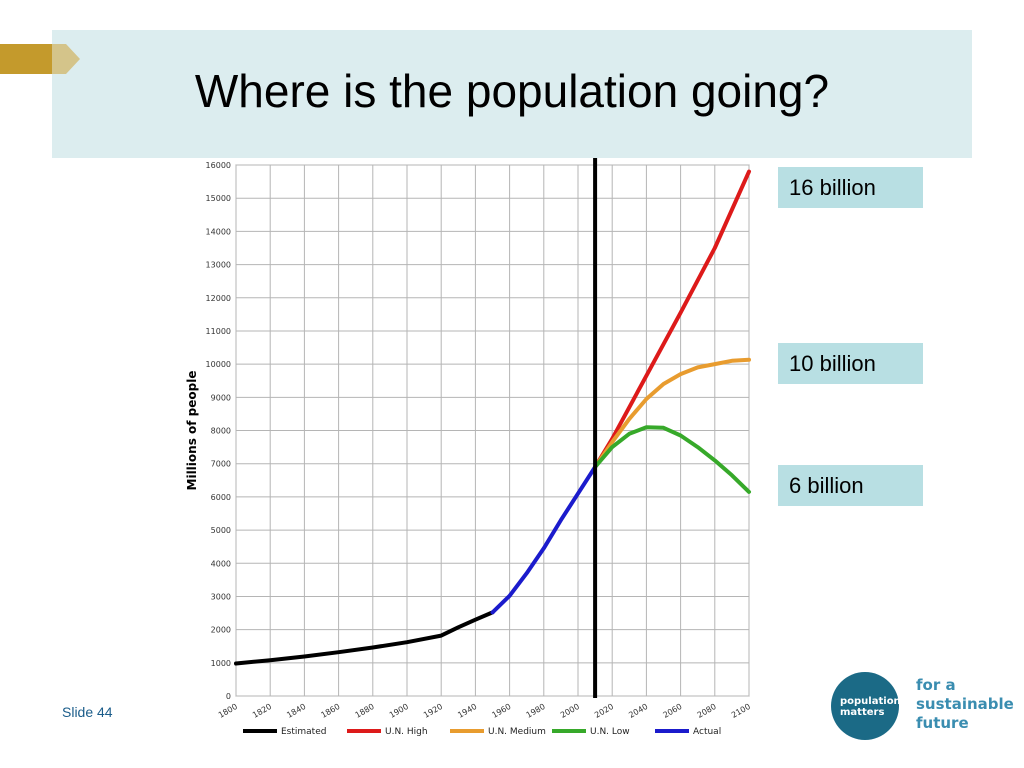 The image size is (1024, 768). I want to click on y-tick-label: 14000, so click(218, 231).